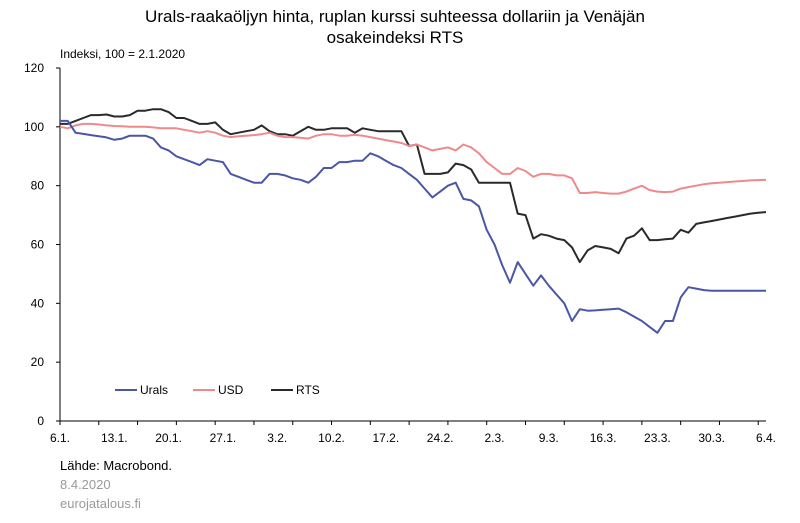 The width and height of the screenshot is (800, 523). Describe the element at coordinates (231, 390) in the screenshot. I see `legend-label-usd: USD` at that location.